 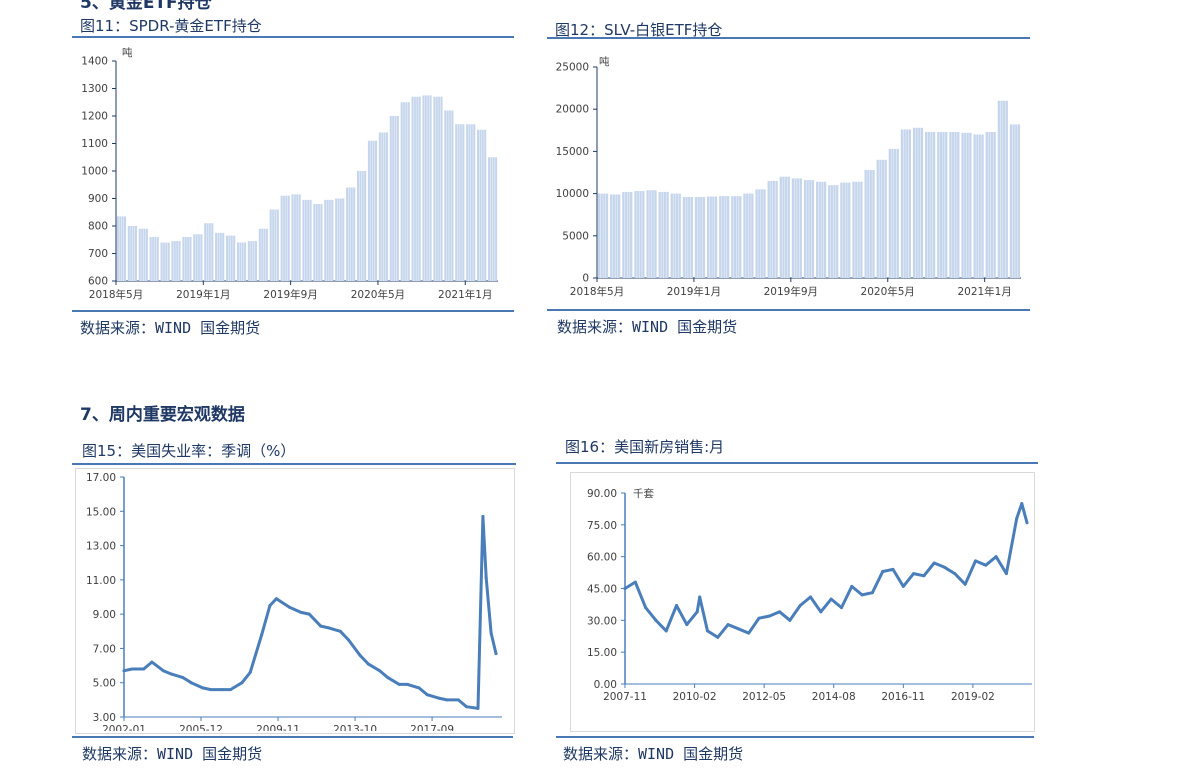 What do you see at coordinates (903, 697) in the screenshot?
I see `x-tick-label: 2016-11` at bounding box center [903, 697].